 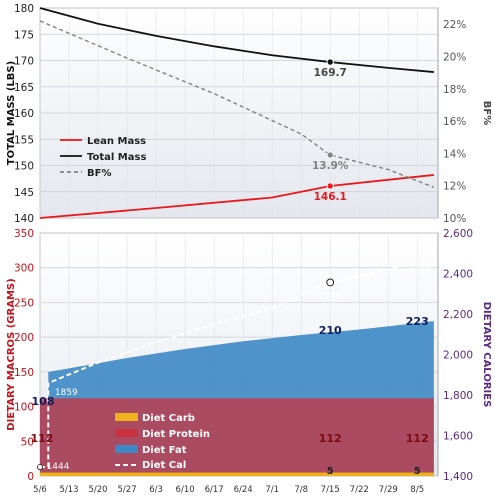 I want to click on bottom-right-tick-label: 2,000, so click(x=458, y=356).